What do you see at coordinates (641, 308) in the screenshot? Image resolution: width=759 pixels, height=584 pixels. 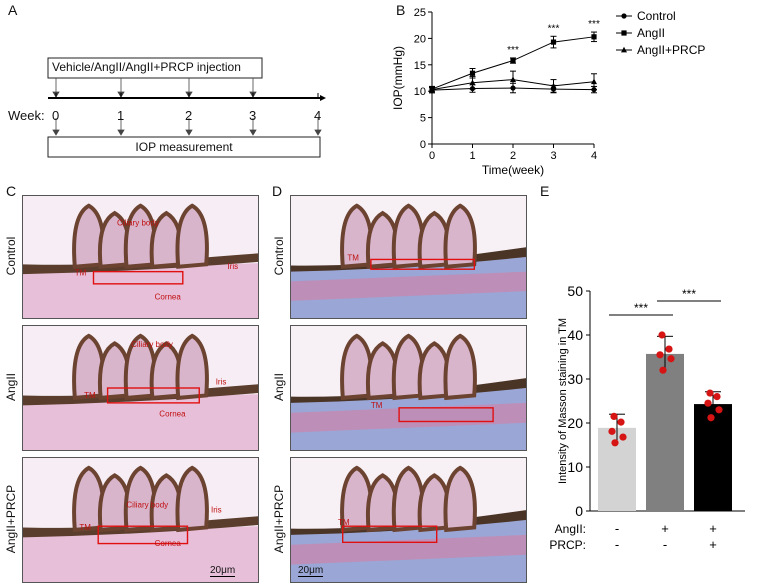 I see `significance-label: ***` at bounding box center [641, 308].